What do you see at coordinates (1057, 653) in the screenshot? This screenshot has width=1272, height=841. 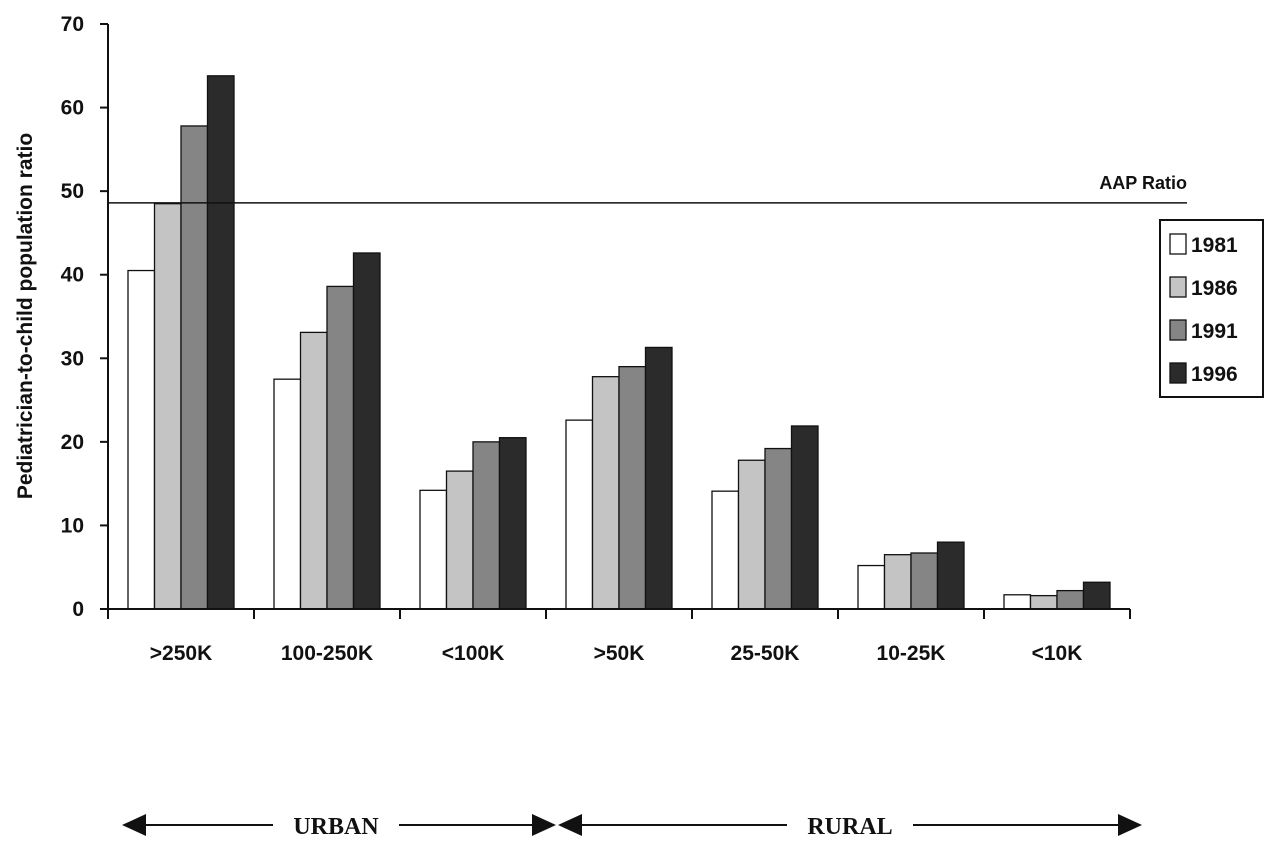 I see `x-tick-label: <10K` at bounding box center [1057, 653].